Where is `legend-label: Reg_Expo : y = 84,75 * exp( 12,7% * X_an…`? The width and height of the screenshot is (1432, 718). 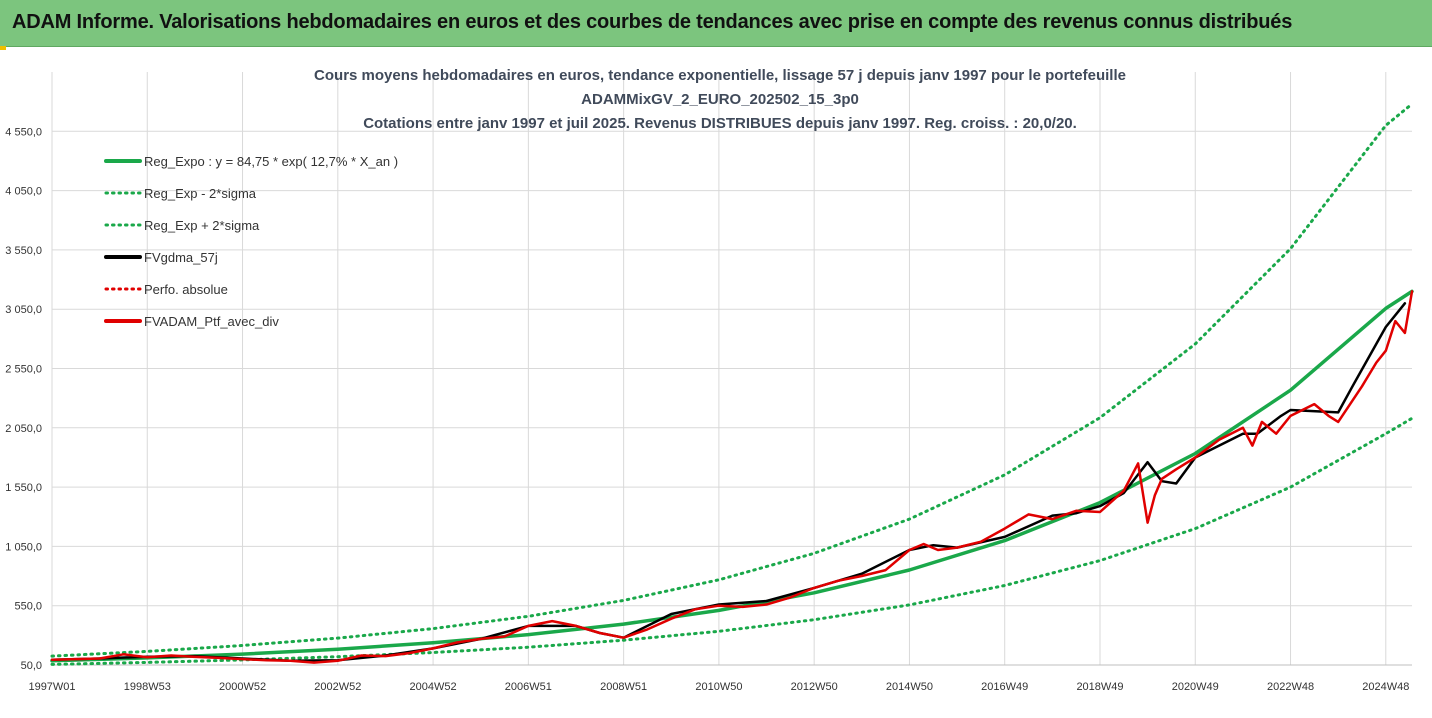
legend-label: Reg_Expo : y = 84,75 * exp( 12,7% * X_an… is located at coordinates (271, 161).